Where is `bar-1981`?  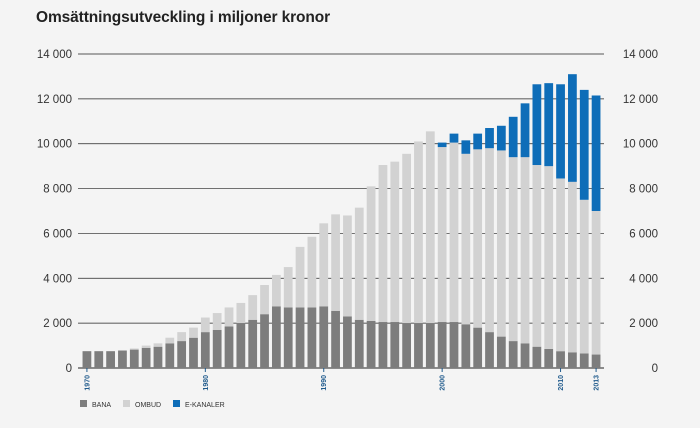 bar-1981 is located at coordinates (217, 340).